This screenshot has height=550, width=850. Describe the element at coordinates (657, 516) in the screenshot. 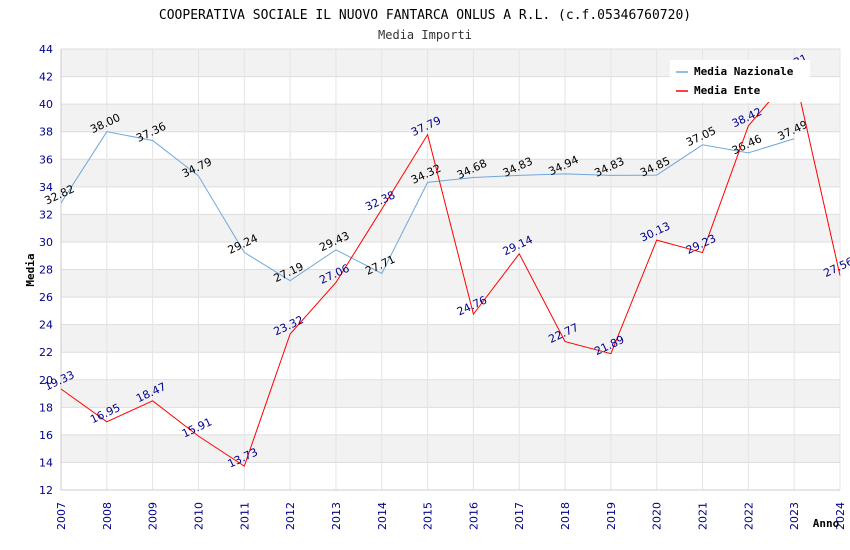

I see `x-tick-label: 2020` at that location.